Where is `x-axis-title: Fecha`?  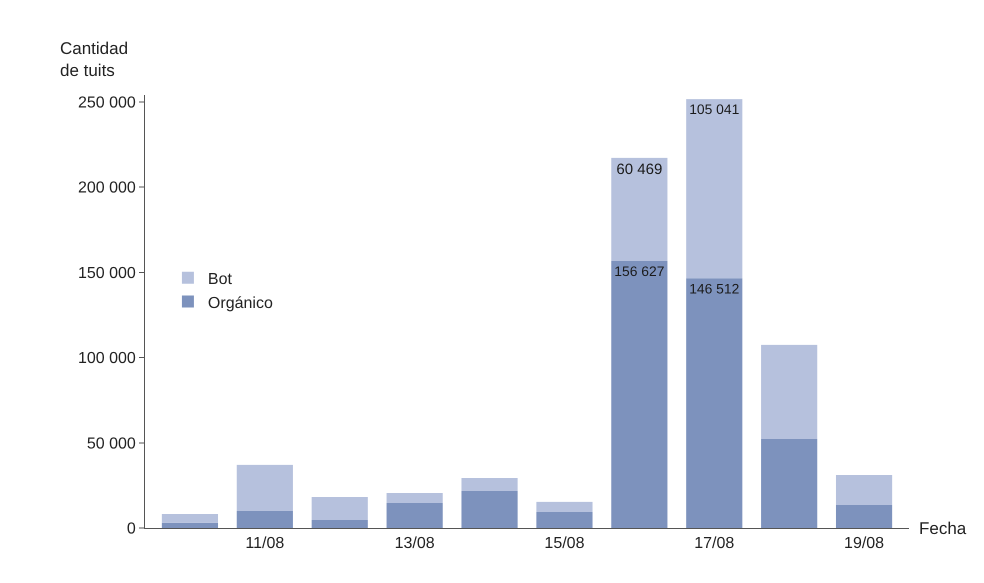
x-axis-title: Fecha is located at coordinates (943, 528).